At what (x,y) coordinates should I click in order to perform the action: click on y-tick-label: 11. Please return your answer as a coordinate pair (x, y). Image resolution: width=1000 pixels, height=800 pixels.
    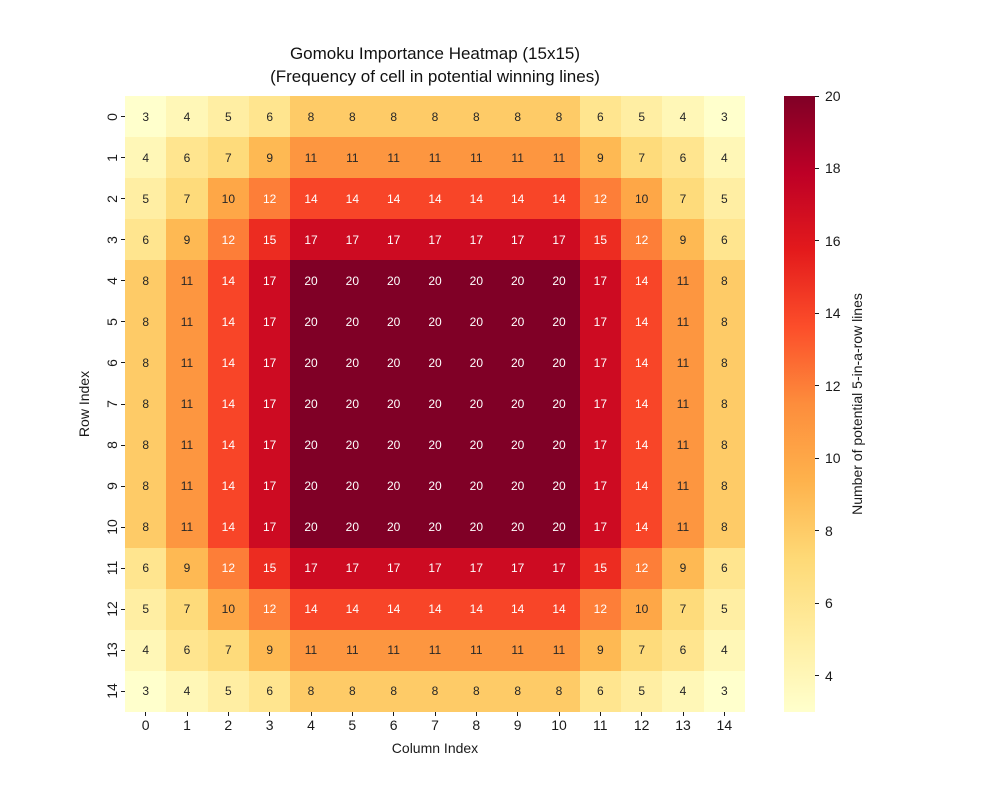
    Looking at the image, I should click on (112, 568).